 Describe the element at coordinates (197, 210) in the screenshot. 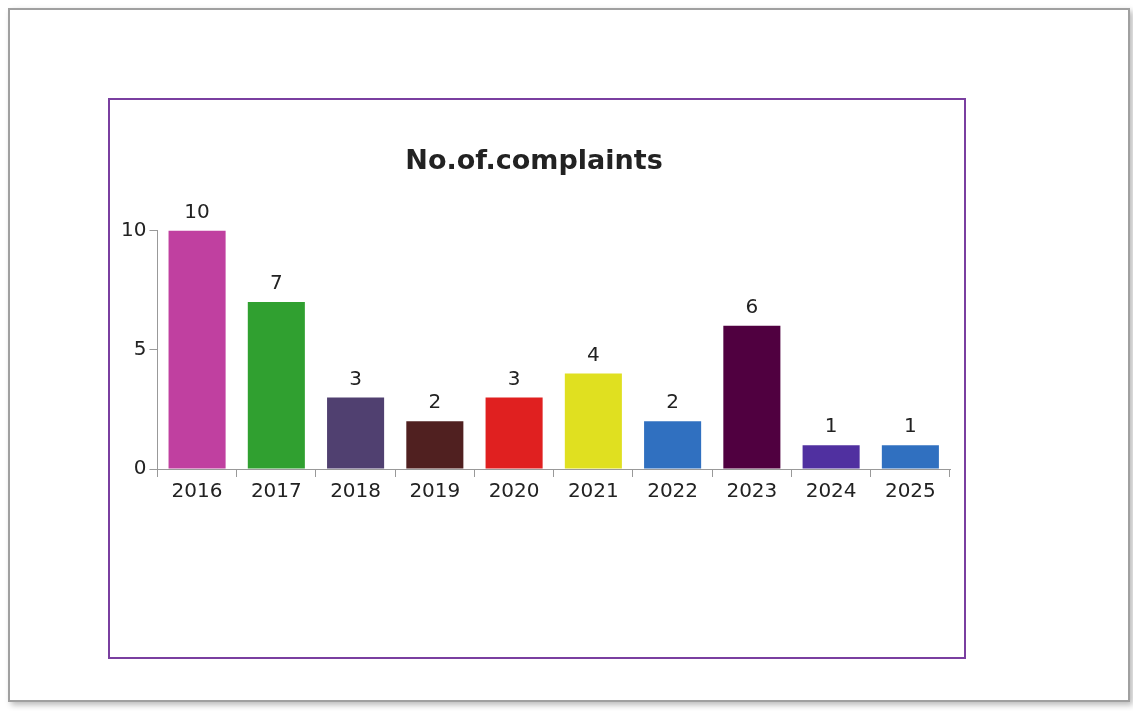

I see `data-label: 10` at that location.